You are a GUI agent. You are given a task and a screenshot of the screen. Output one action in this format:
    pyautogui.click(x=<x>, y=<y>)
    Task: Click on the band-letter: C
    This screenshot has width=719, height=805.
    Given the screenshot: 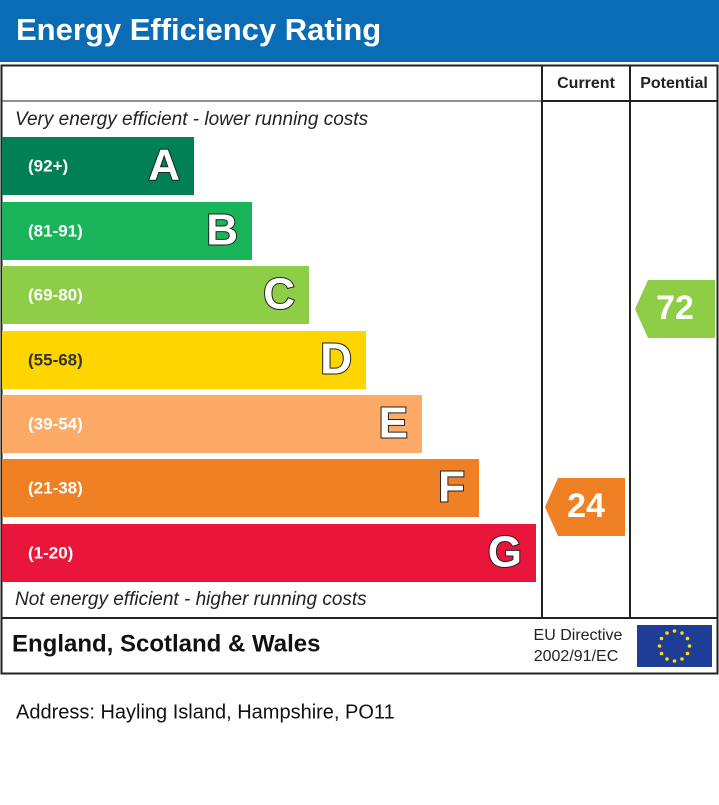 What is the action you would take?
    pyautogui.click(x=279, y=294)
    